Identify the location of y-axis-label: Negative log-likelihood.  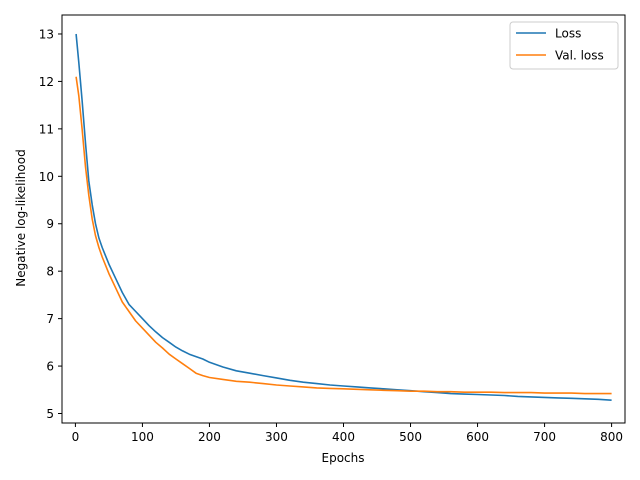
(21, 217).